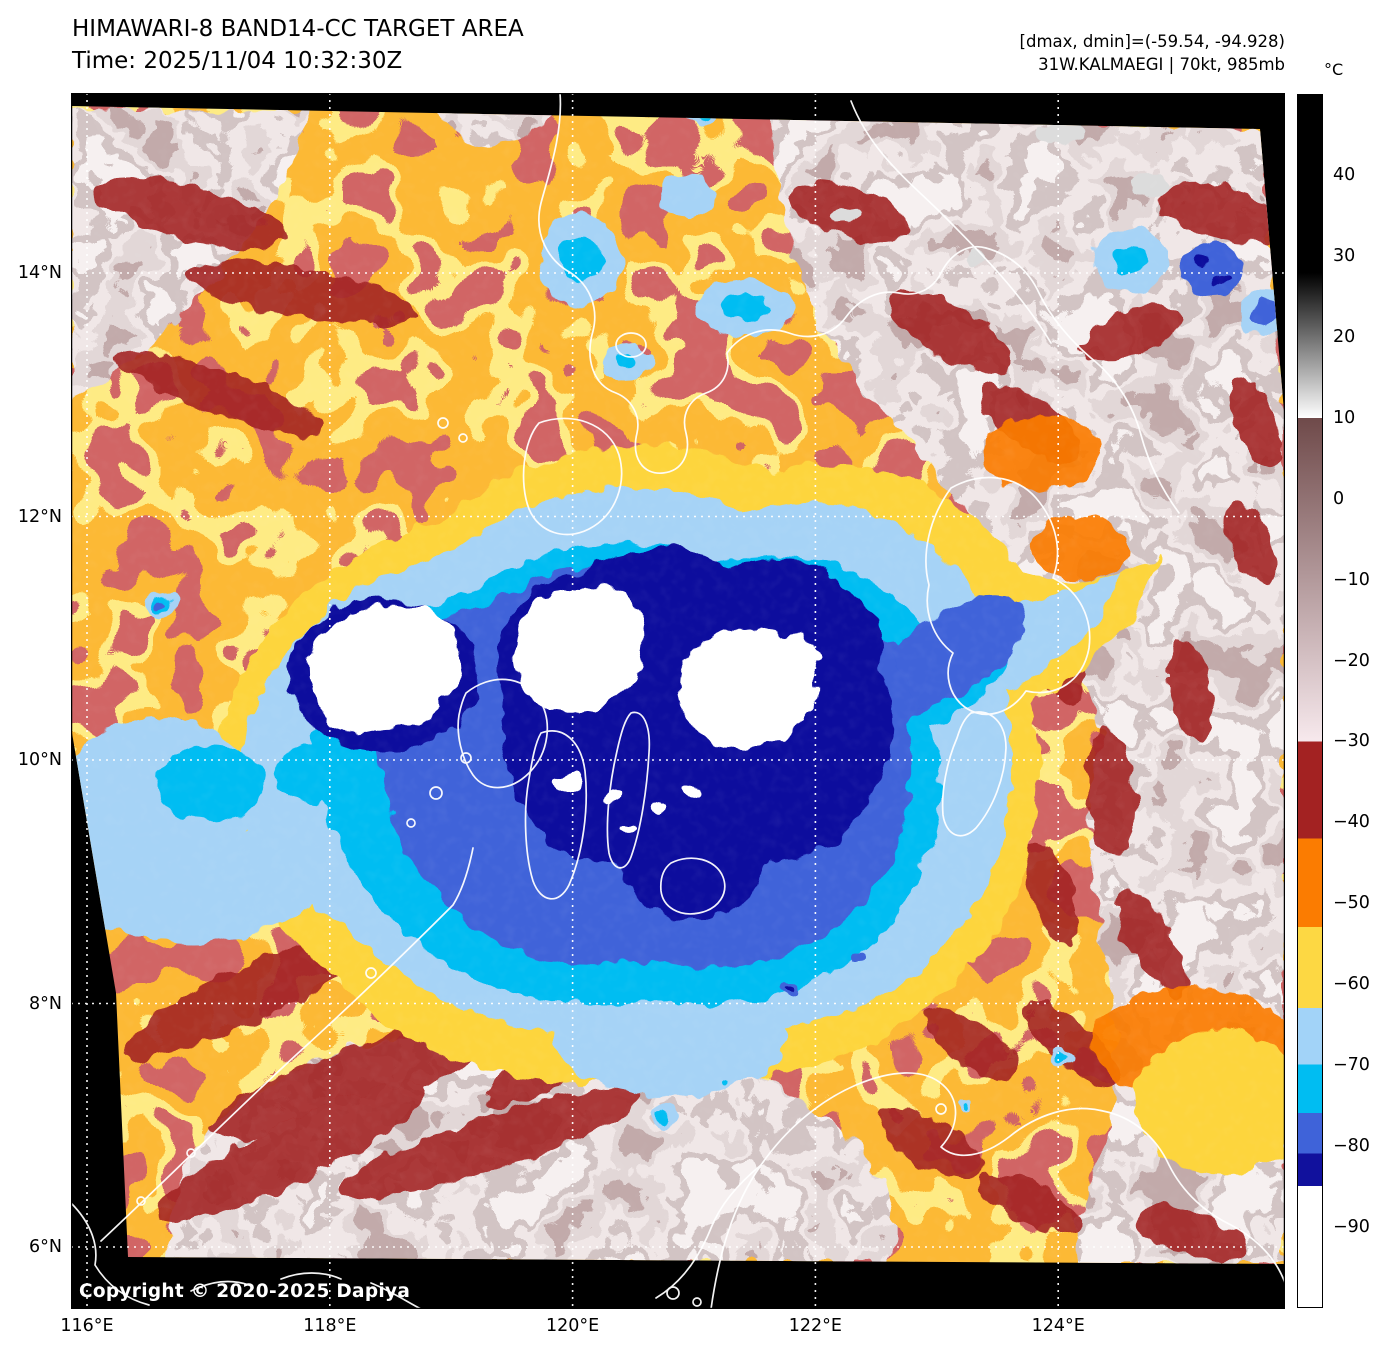 The height and width of the screenshot is (1359, 1390). I want to click on latitude-tick-label: 8°N, so click(45, 1003).